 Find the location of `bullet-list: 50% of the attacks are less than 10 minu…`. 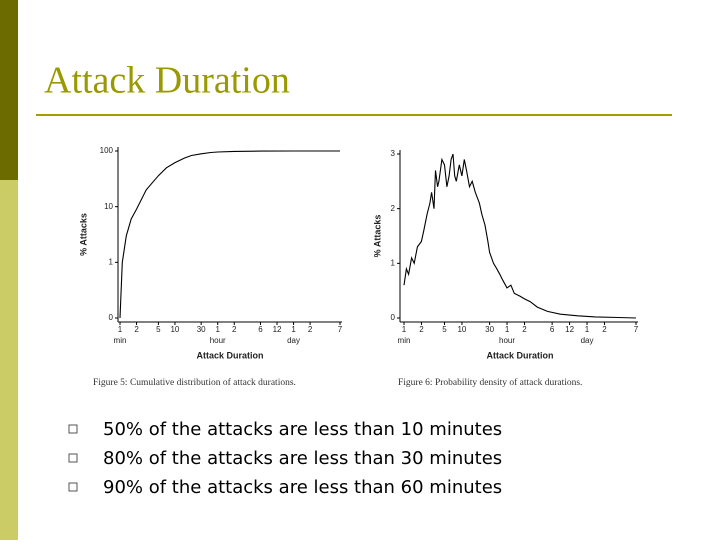

bullet-list: 50% of the attacks are less than 10 minu… is located at coordinates (285, 458).